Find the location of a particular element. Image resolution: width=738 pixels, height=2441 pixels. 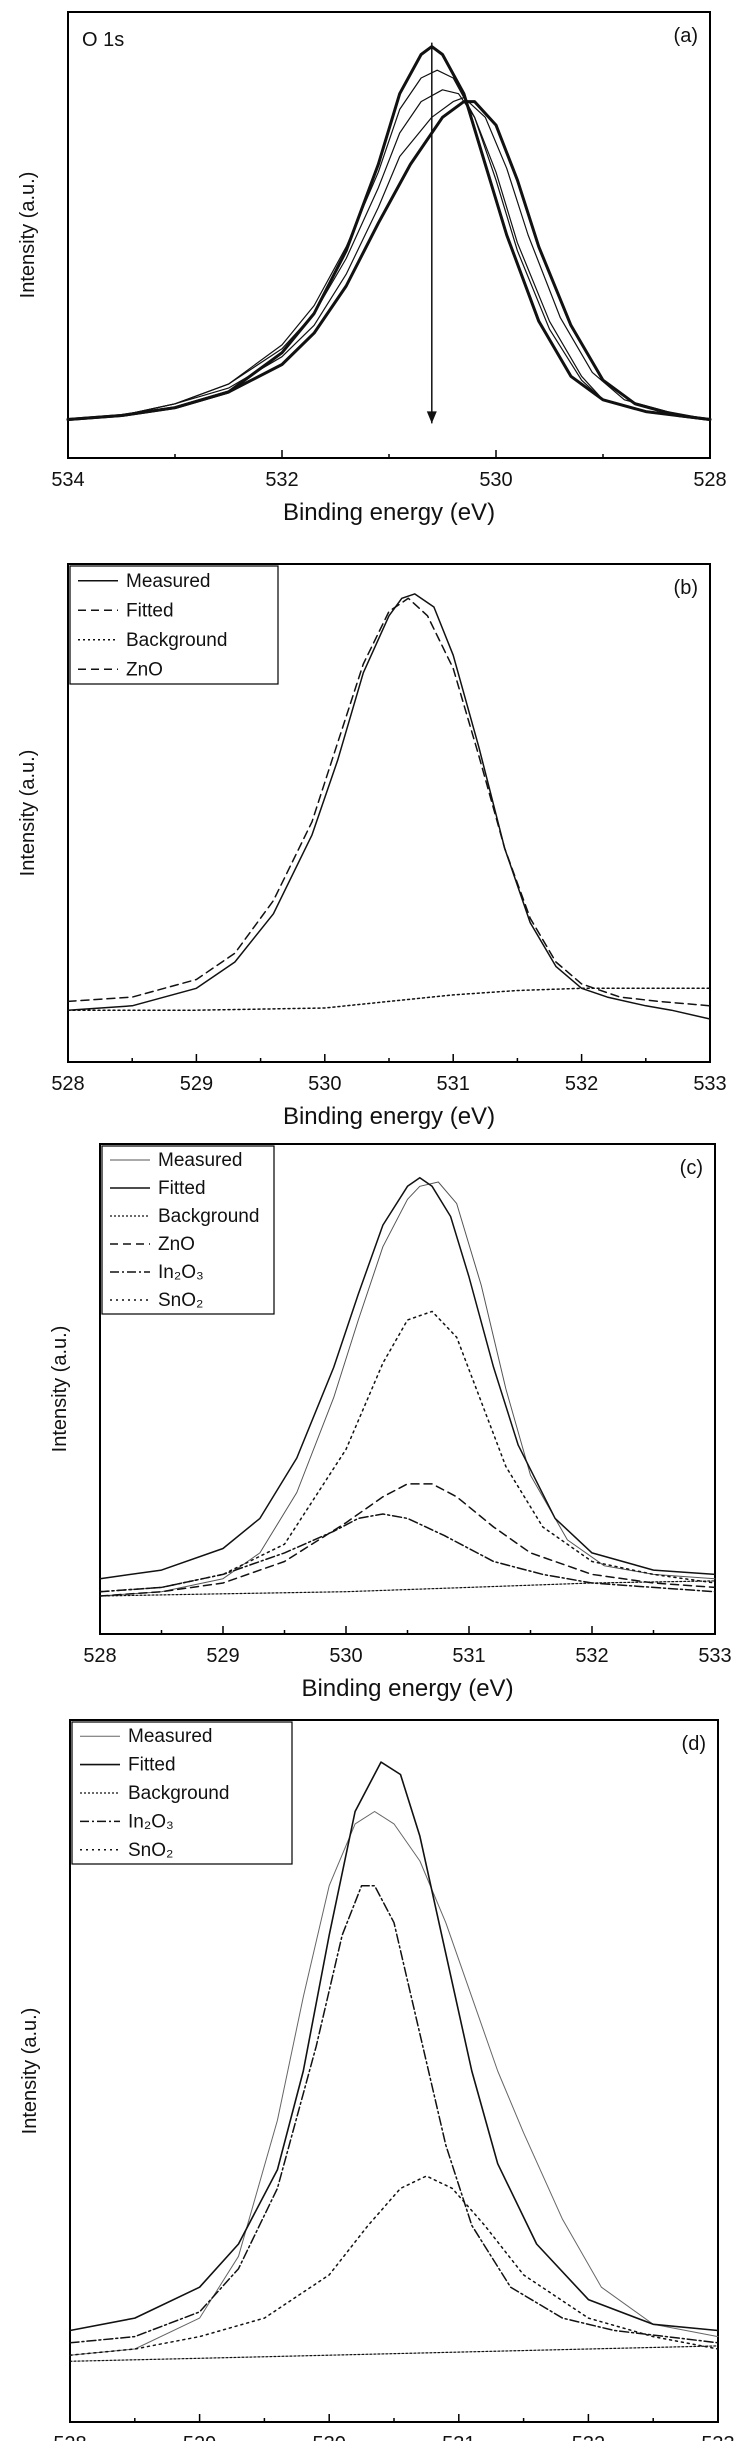

arrow-head-icon is located at coordinates (431, 417).